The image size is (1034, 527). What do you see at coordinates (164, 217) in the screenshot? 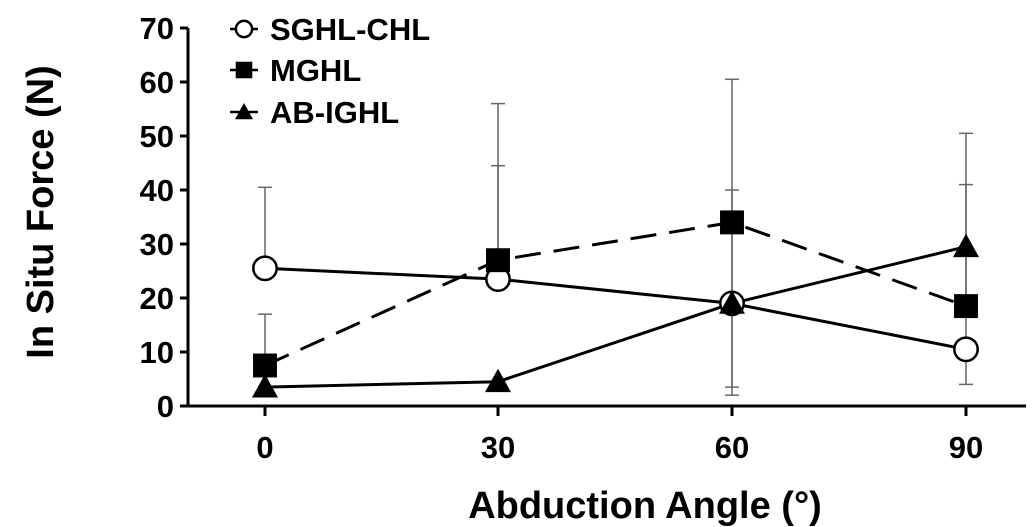
I see `y-ticks: 0 10 20 30 40 50 60 70` at bounding box center [164, 217].